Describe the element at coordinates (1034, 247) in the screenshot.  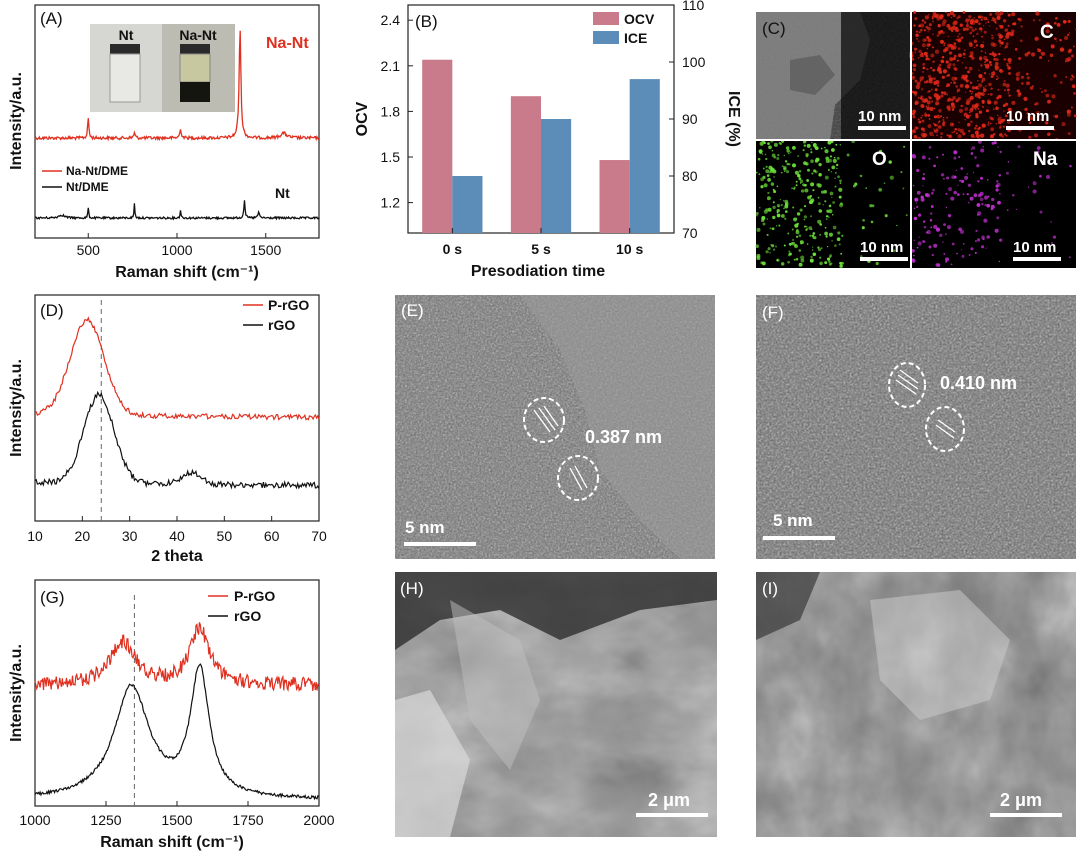
I see `scale-bar-label-c4: 10 nm` at that location.